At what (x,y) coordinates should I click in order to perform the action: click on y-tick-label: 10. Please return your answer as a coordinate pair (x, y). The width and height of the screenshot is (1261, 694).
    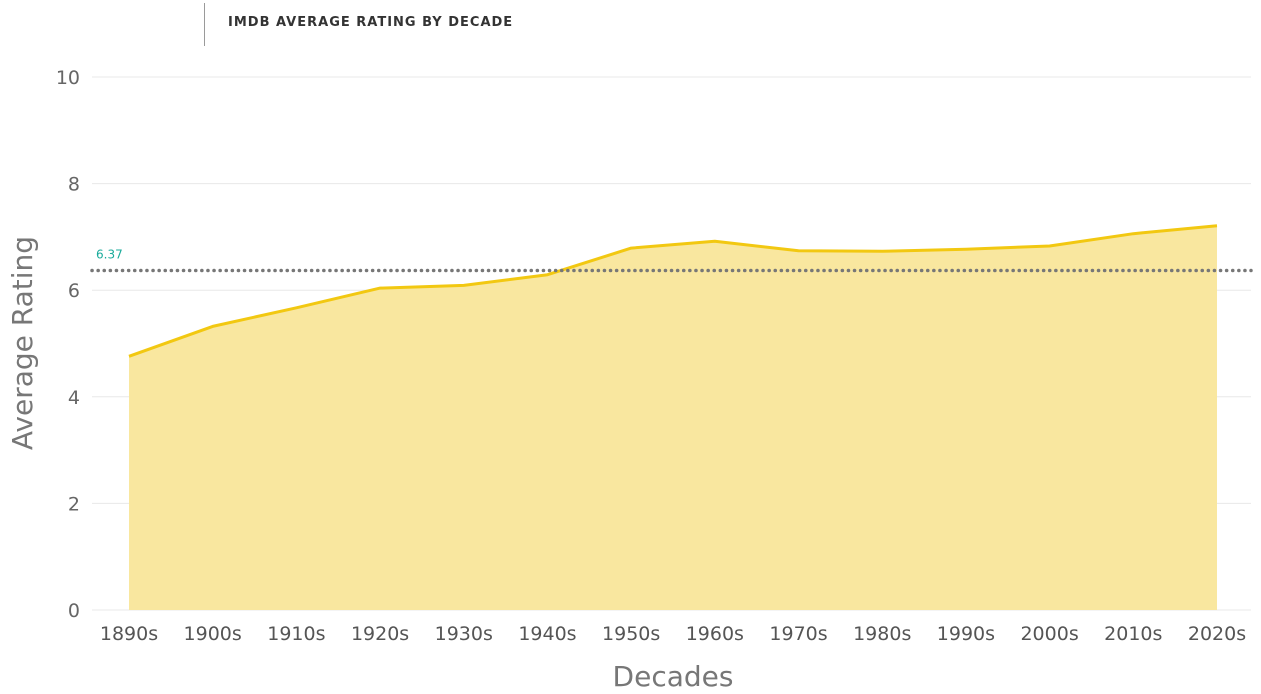
    Looking at the image, I should click on (68, 78).